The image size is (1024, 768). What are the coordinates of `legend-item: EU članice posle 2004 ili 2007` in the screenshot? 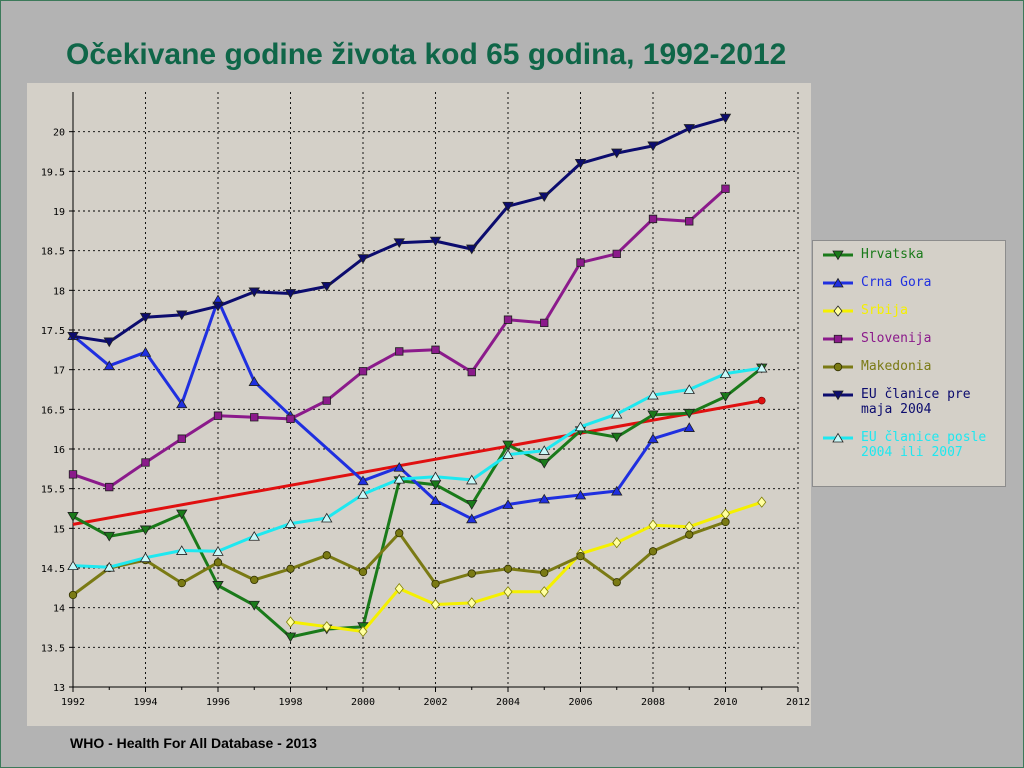 It's located at (908, 445).